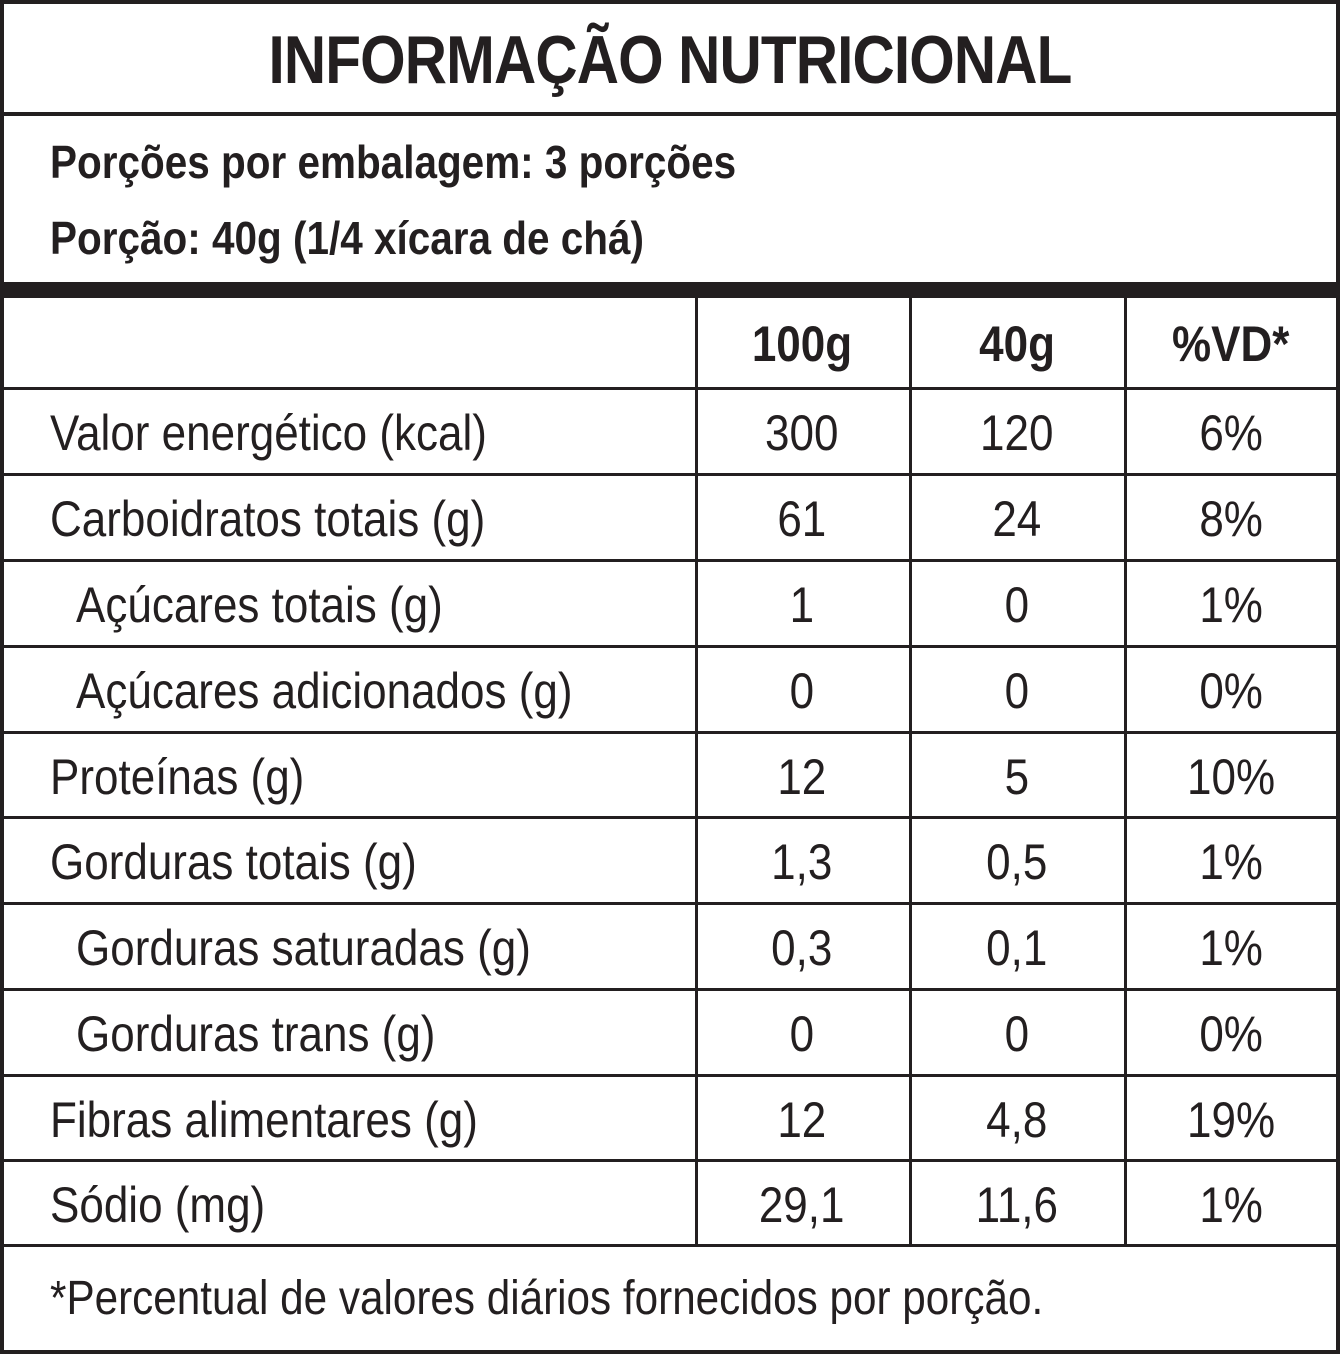 The width and height of the screenshot is (1340, 1354). I want to click on servings-per-package: Porções por embalagem: 3 porções, so click(393, 162).